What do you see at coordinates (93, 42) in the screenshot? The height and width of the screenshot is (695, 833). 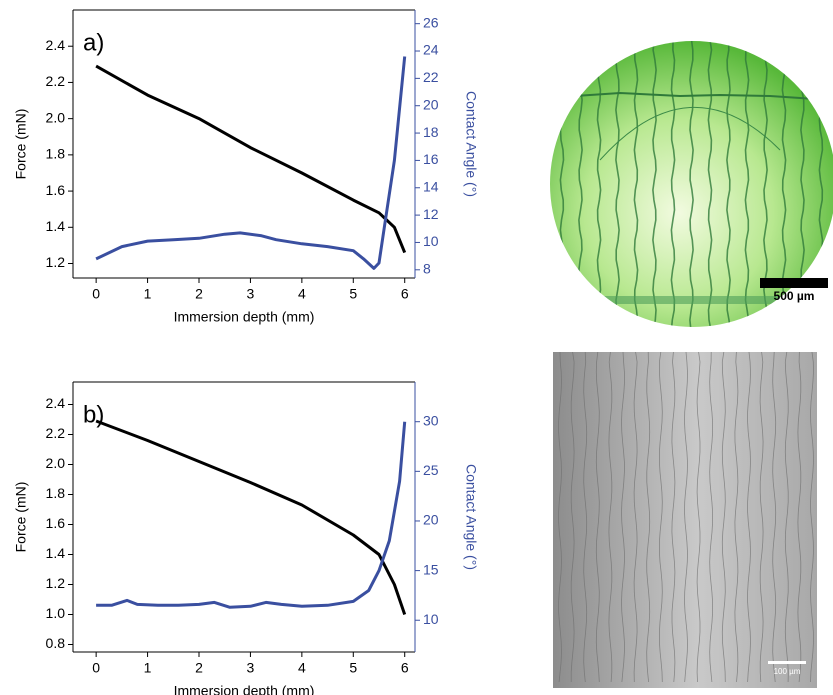 I see `panel-label: a)` at bounding box center [93, 42].